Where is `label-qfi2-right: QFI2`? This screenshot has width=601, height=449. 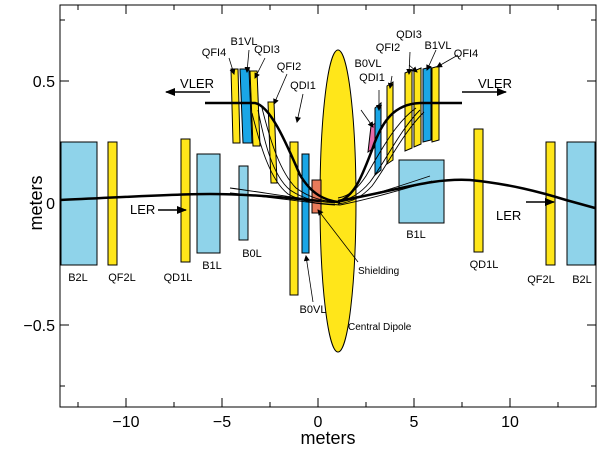
label-qfi2-right: QFI2 is located at coordinates (388, 48).